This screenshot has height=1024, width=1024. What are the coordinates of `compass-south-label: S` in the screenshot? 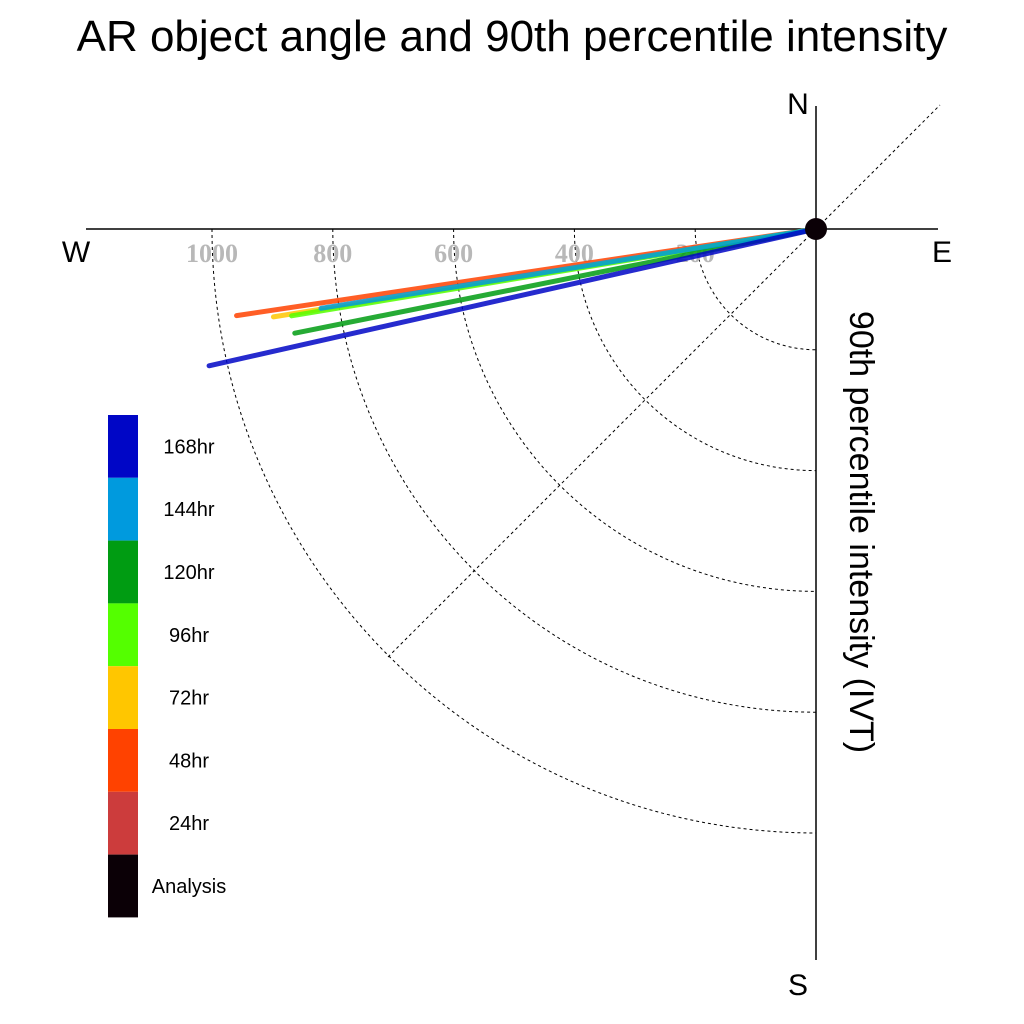 It's located at (798, 985).